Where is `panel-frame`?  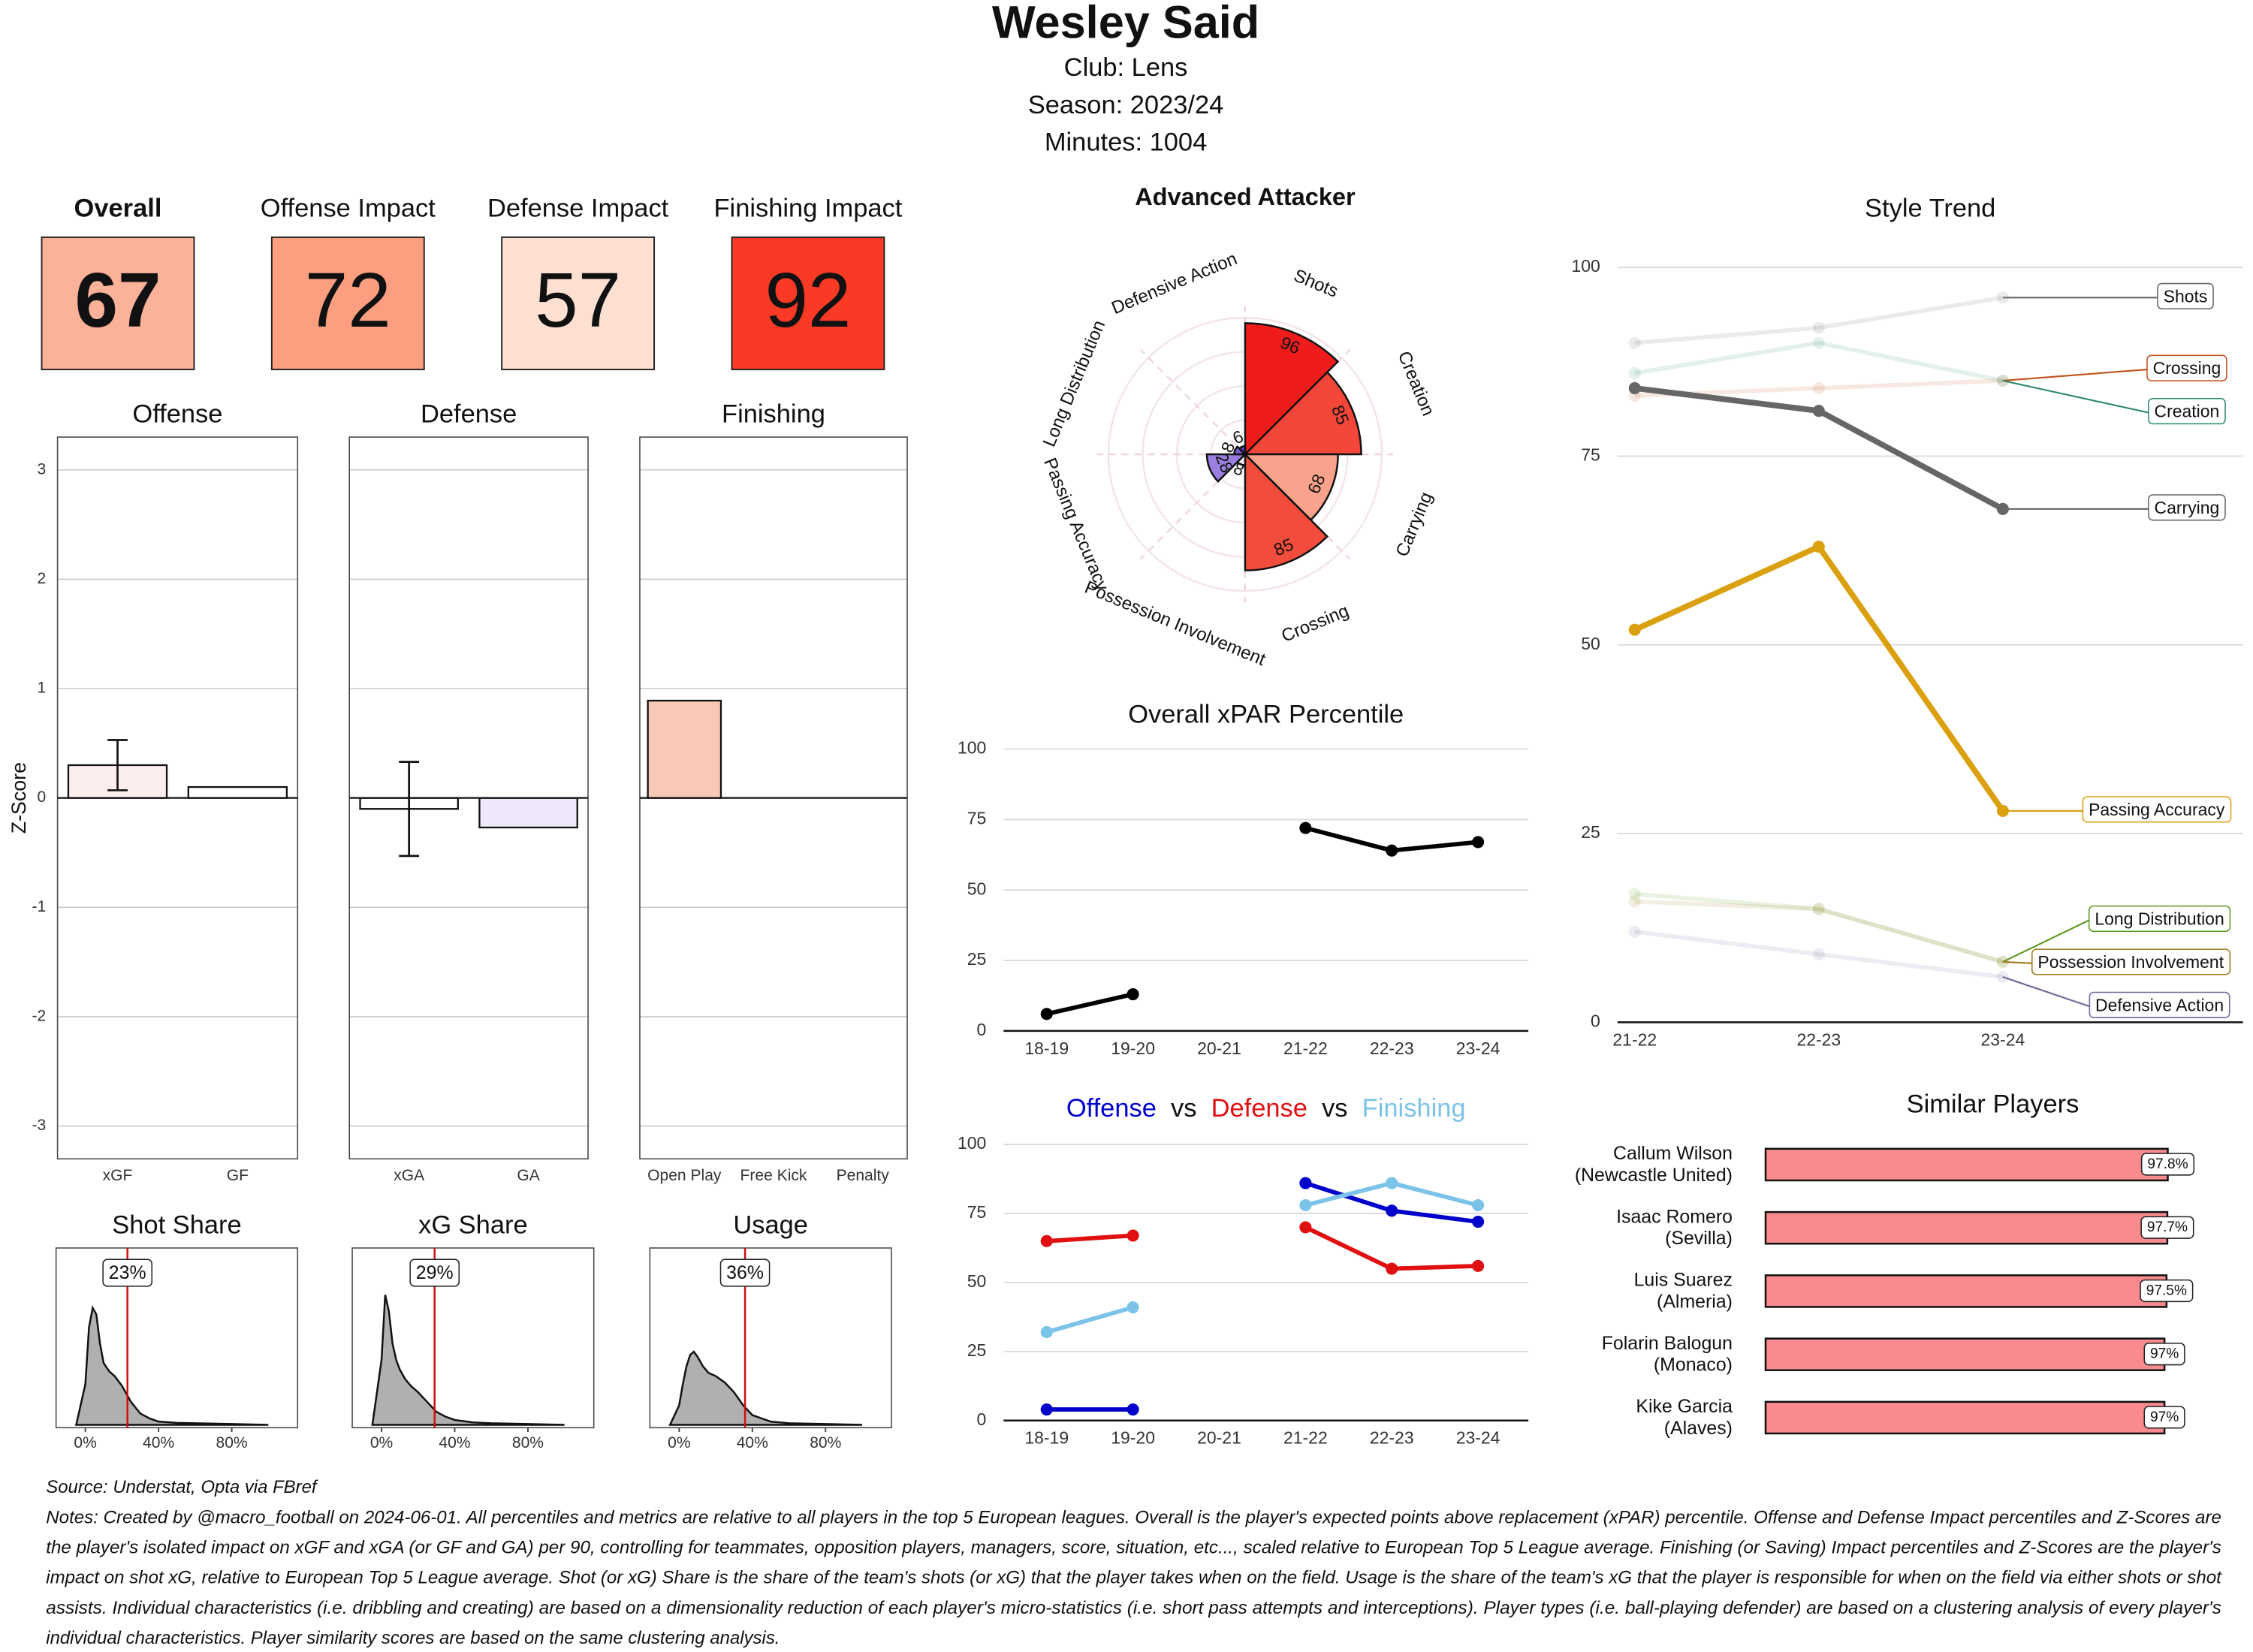
panel-frame is located at coordinates (177, 1338).